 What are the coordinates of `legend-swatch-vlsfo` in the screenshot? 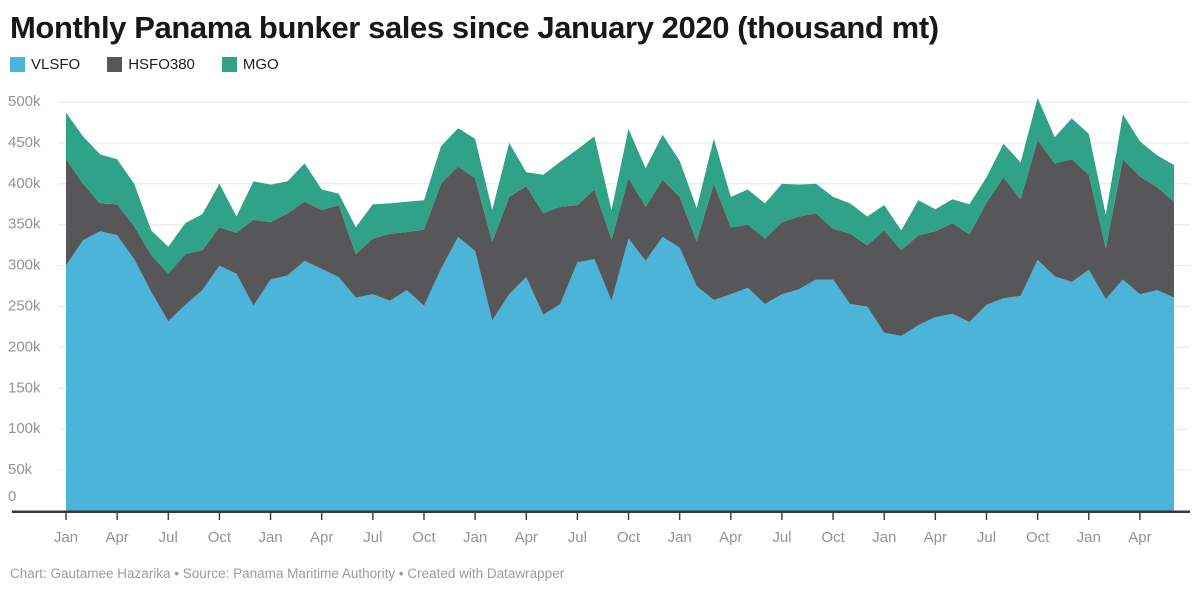 It's located at (17, 64).